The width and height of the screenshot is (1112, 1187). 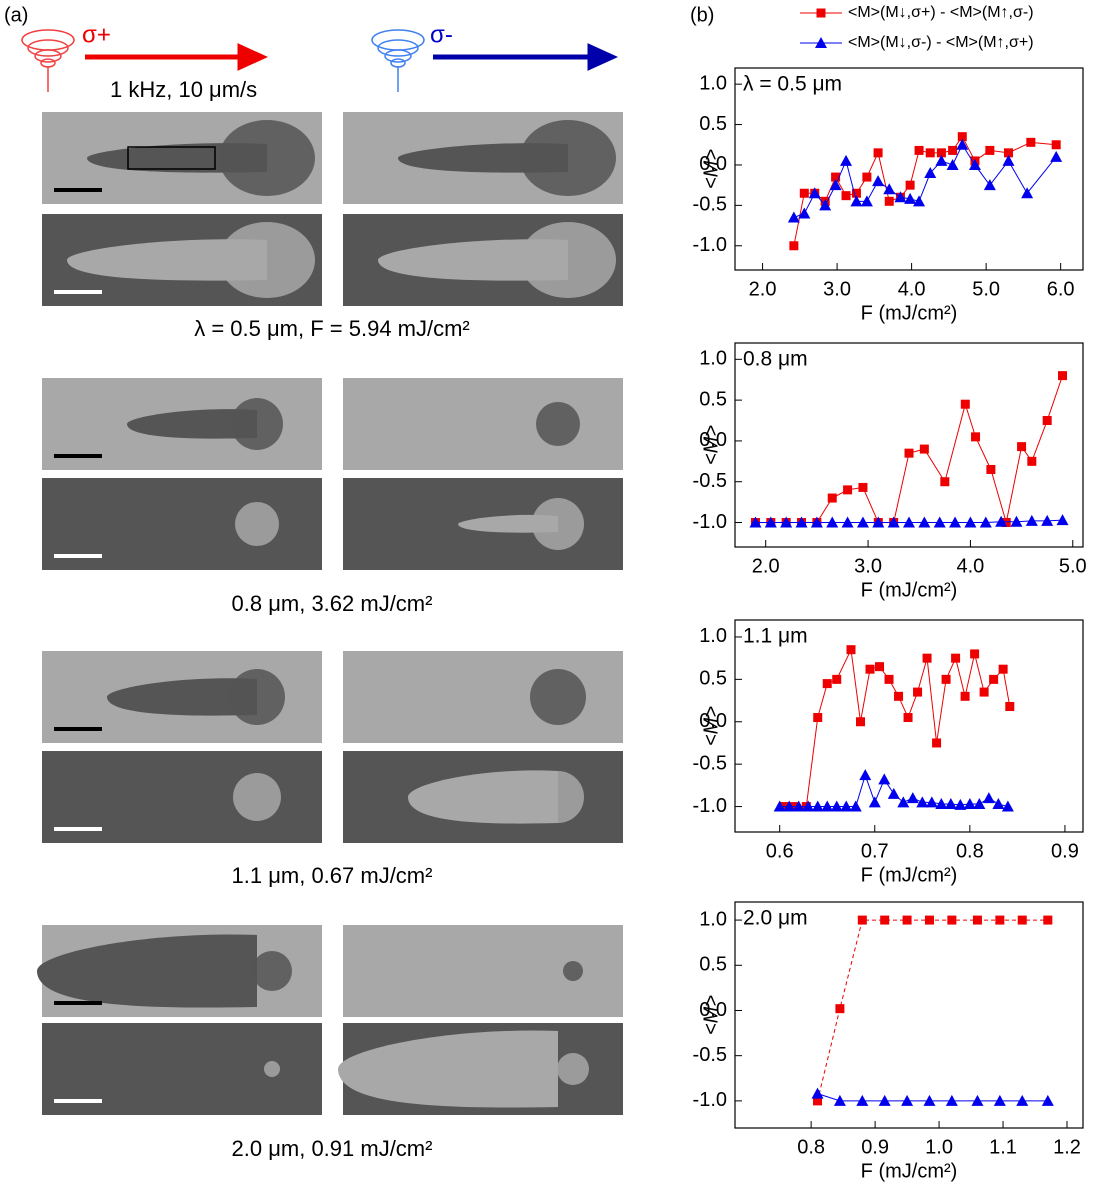 What do you see at coordinates (941, 12) in the screenshot?
I see `legend-label: <M>(M↓,σ+) - <M>(M↑,σ-)` at bounding box center [941, 12].